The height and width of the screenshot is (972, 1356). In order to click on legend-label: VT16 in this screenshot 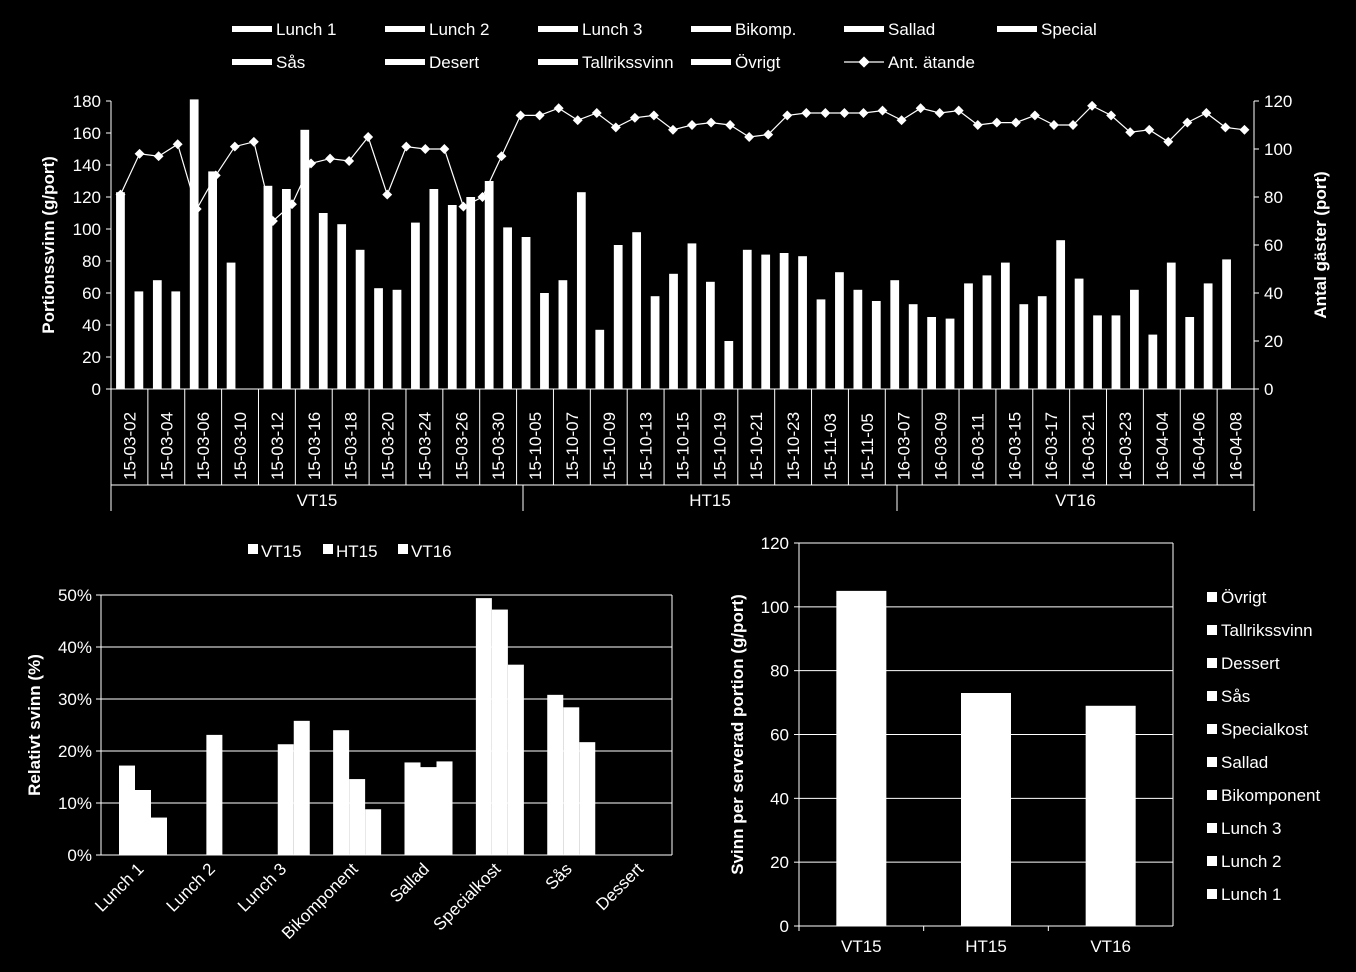, I will do `click(431, 551)`.